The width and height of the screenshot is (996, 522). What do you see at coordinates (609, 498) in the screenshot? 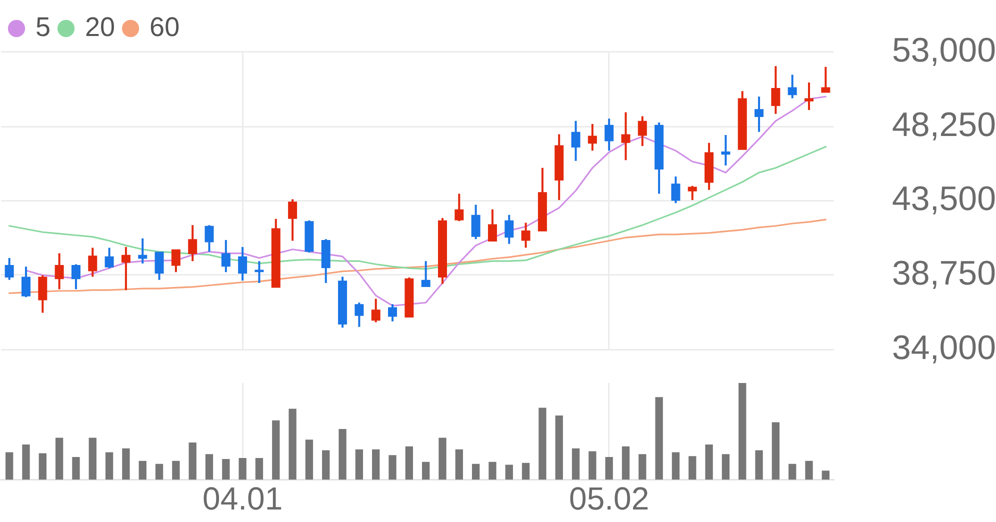
I see `x-tick-label: 05.02` at bounding box center [609, 498].